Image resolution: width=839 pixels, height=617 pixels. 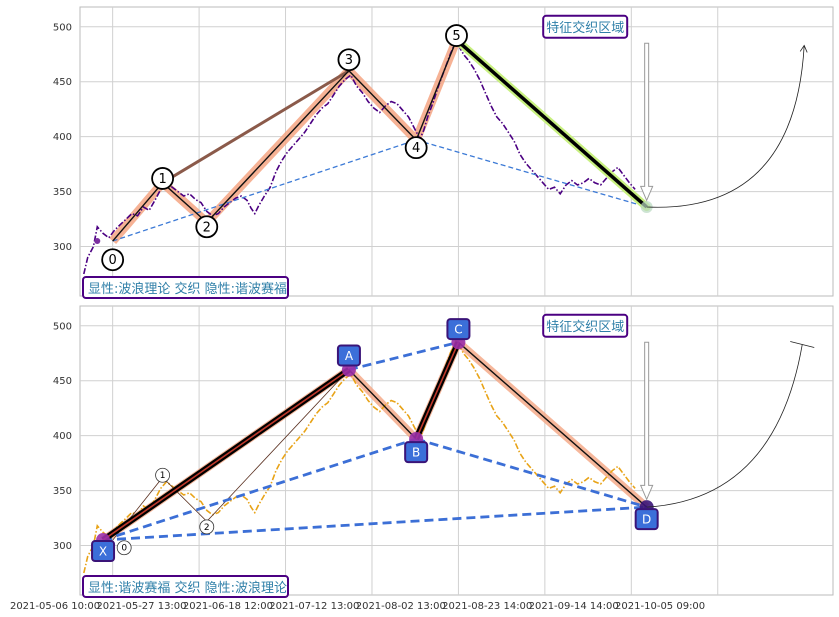 I want to click on wave-label: 0, so click(x=113, y=260).